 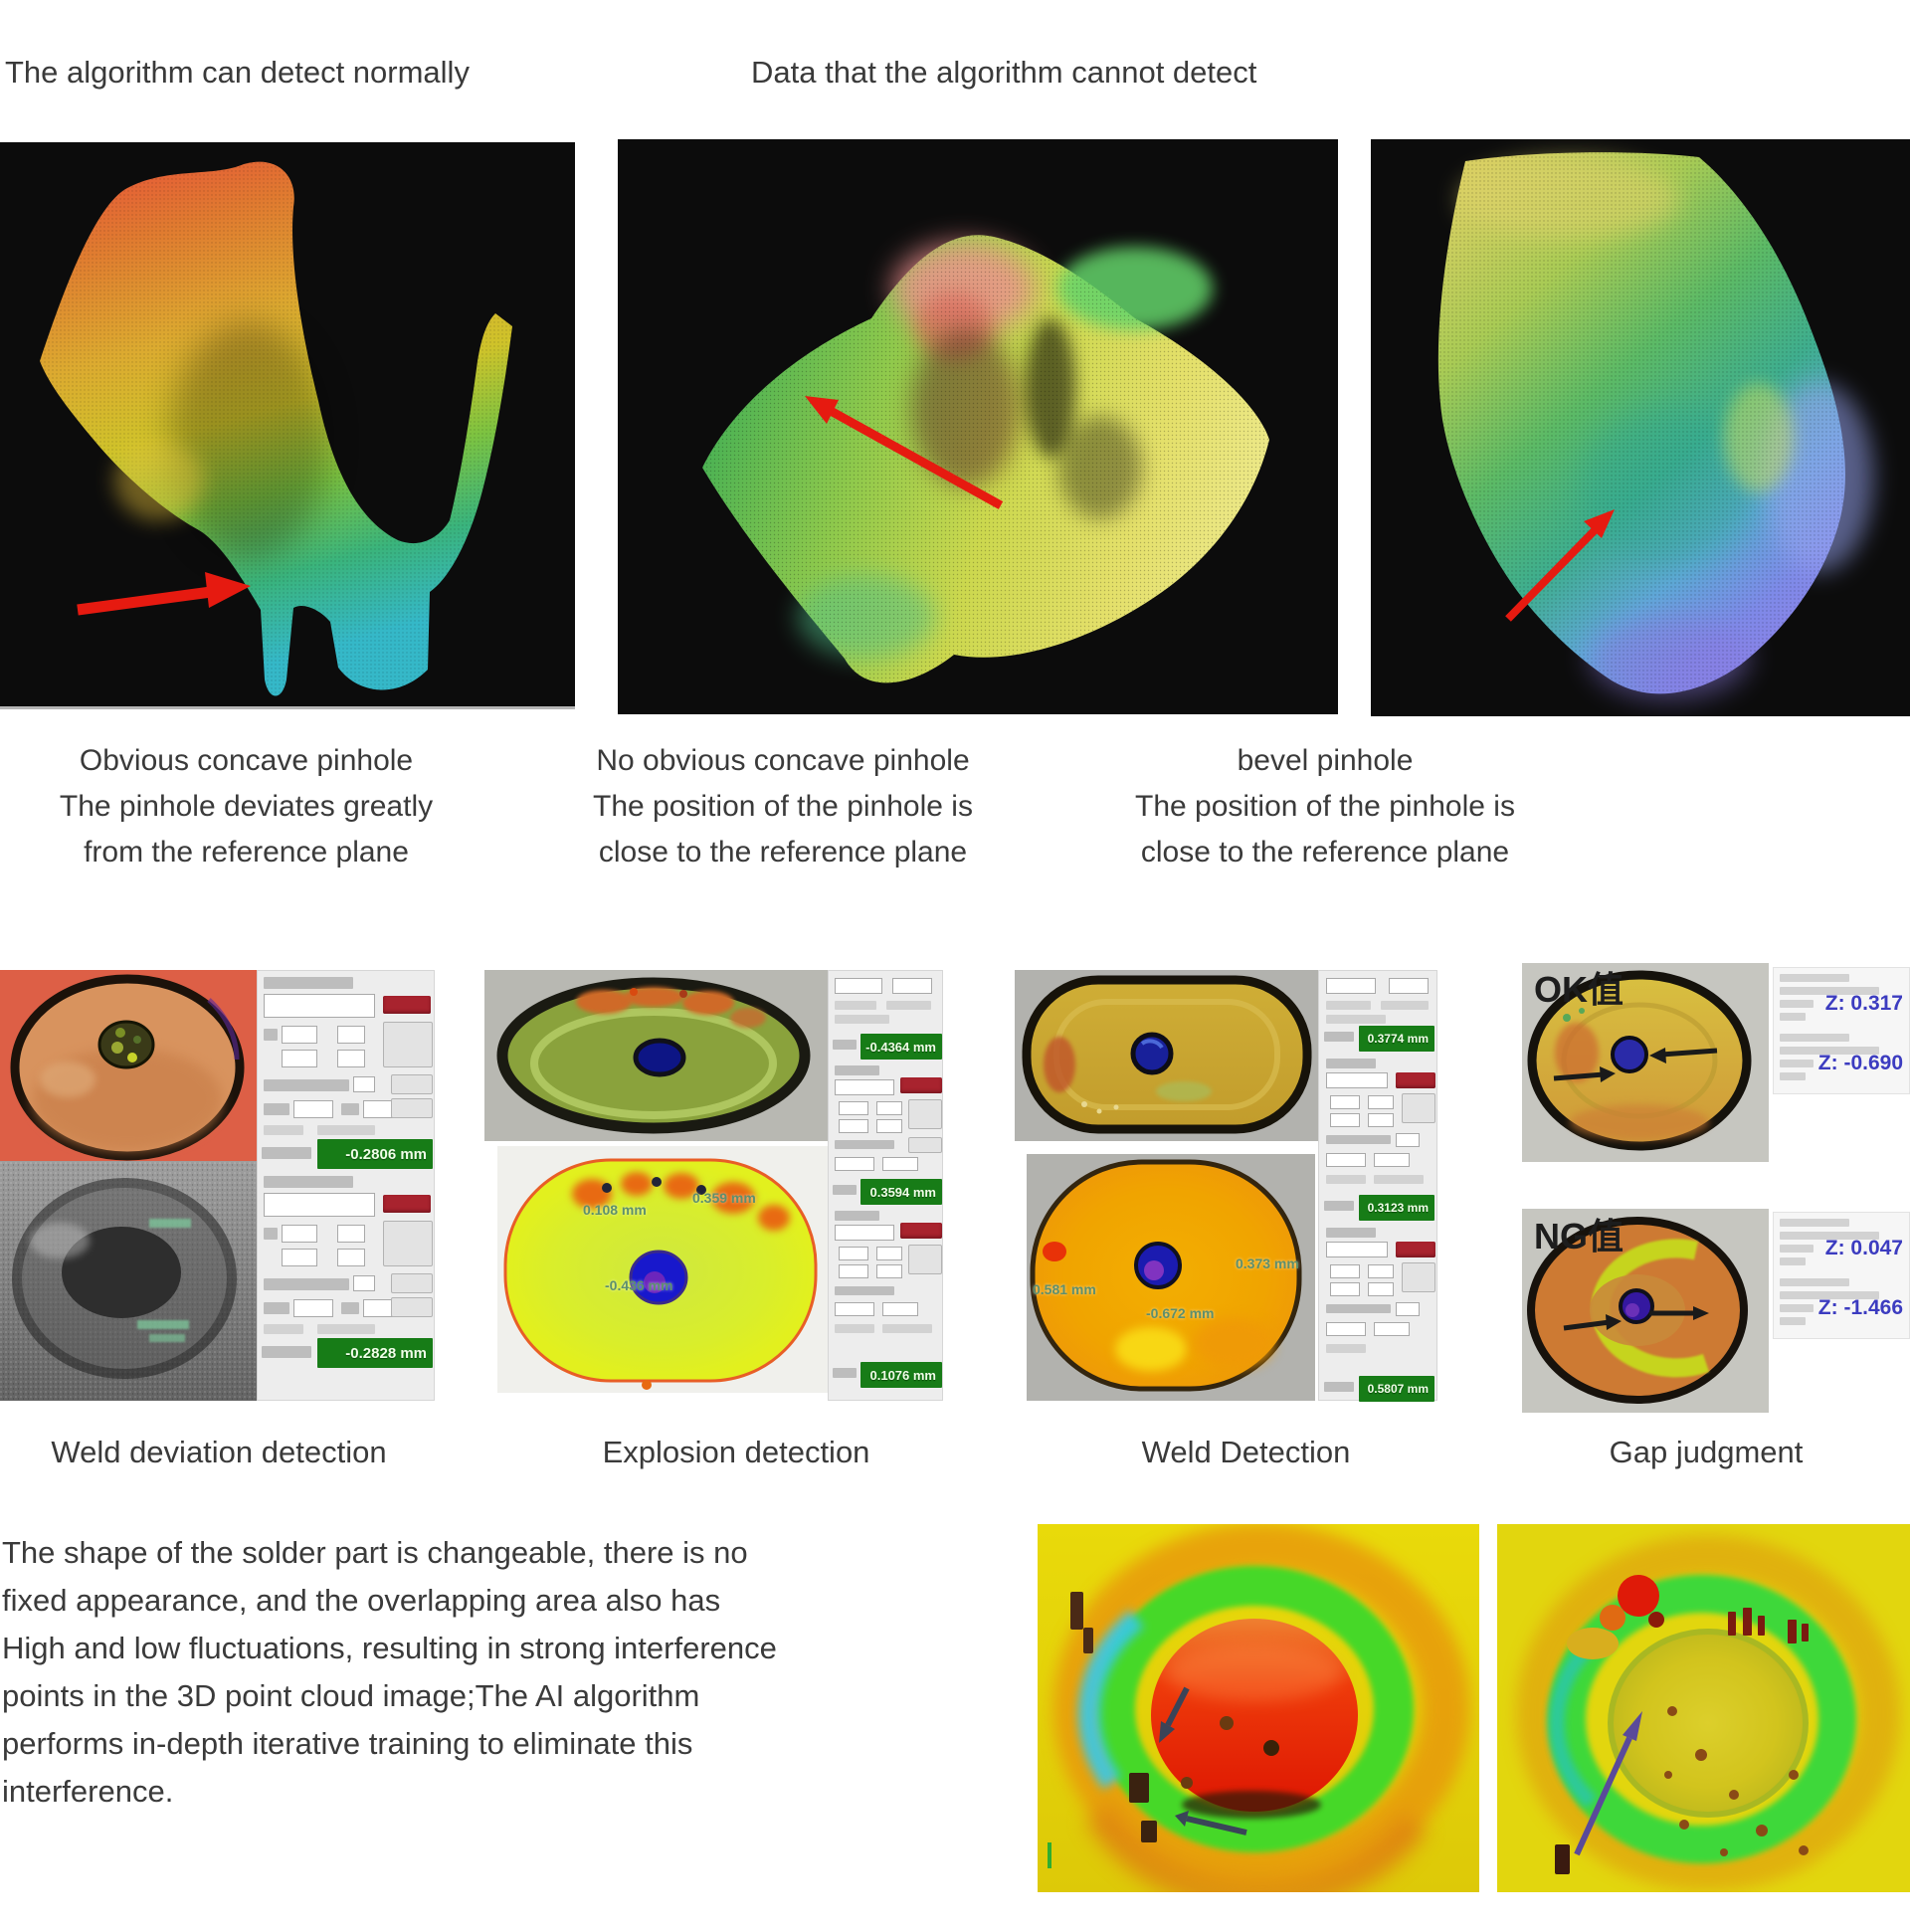 I want to click on measurement-sidebar-1: -0.2806 mm -0.2828 mm, so click(x=346, y=1185).